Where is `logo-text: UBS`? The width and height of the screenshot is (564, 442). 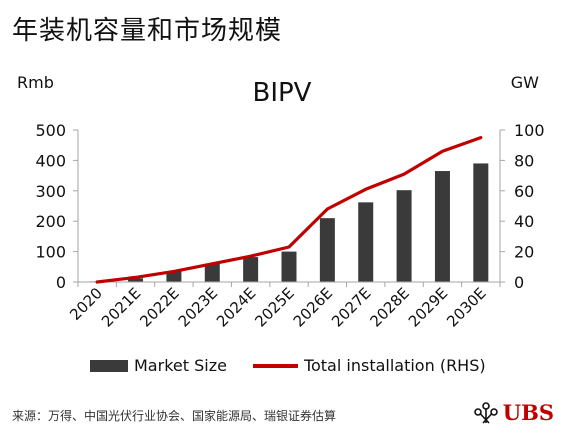 logo-text: UBS is located at coordinates (528, 412).